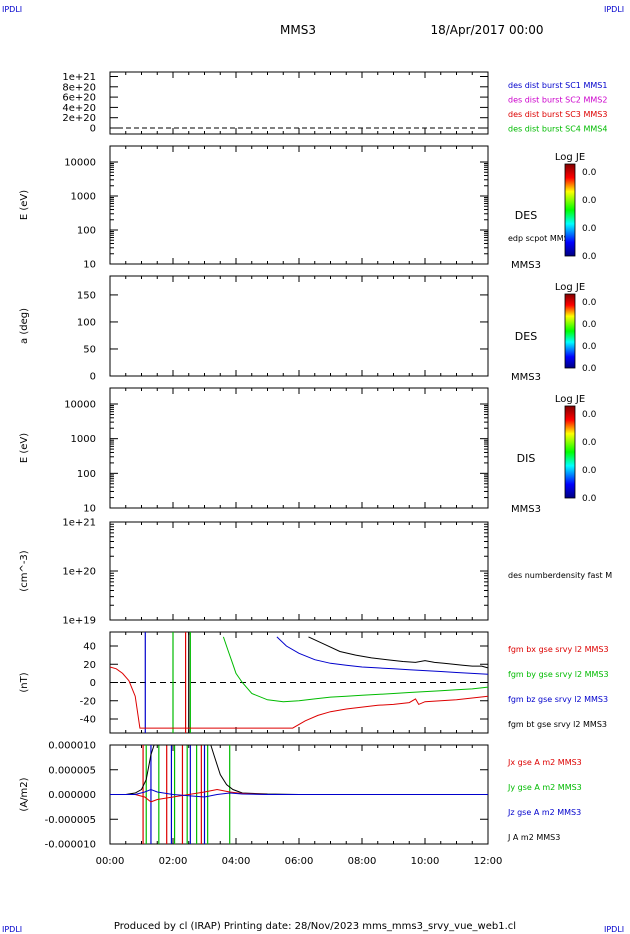  Describe the element at coordinates (72, 795) in the screenshot. I see `y-tick-label: 0.000000` at that location.